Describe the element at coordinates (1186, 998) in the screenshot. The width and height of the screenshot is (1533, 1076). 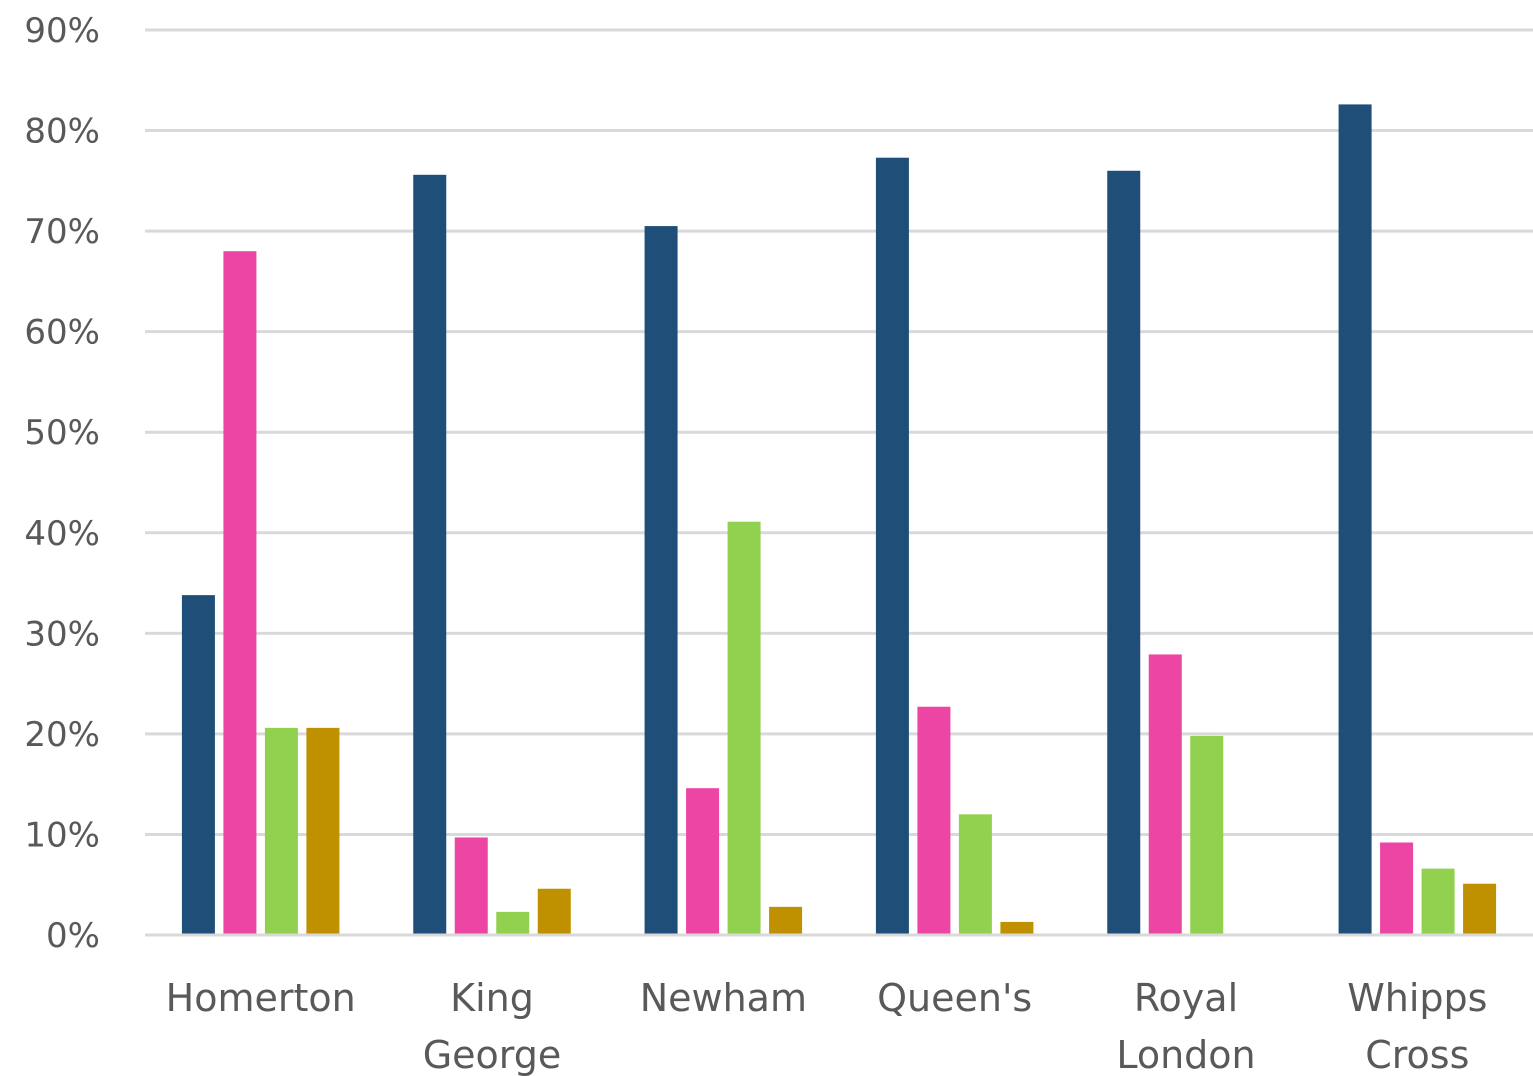
I see `x-tick-label: Royal` at that location.